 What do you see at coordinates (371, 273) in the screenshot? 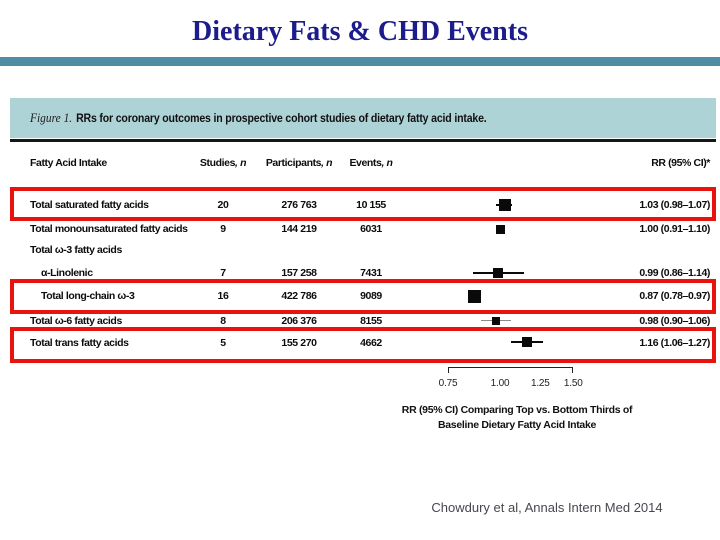
I see `events-value: 7431` at bounding box center [371, 273].